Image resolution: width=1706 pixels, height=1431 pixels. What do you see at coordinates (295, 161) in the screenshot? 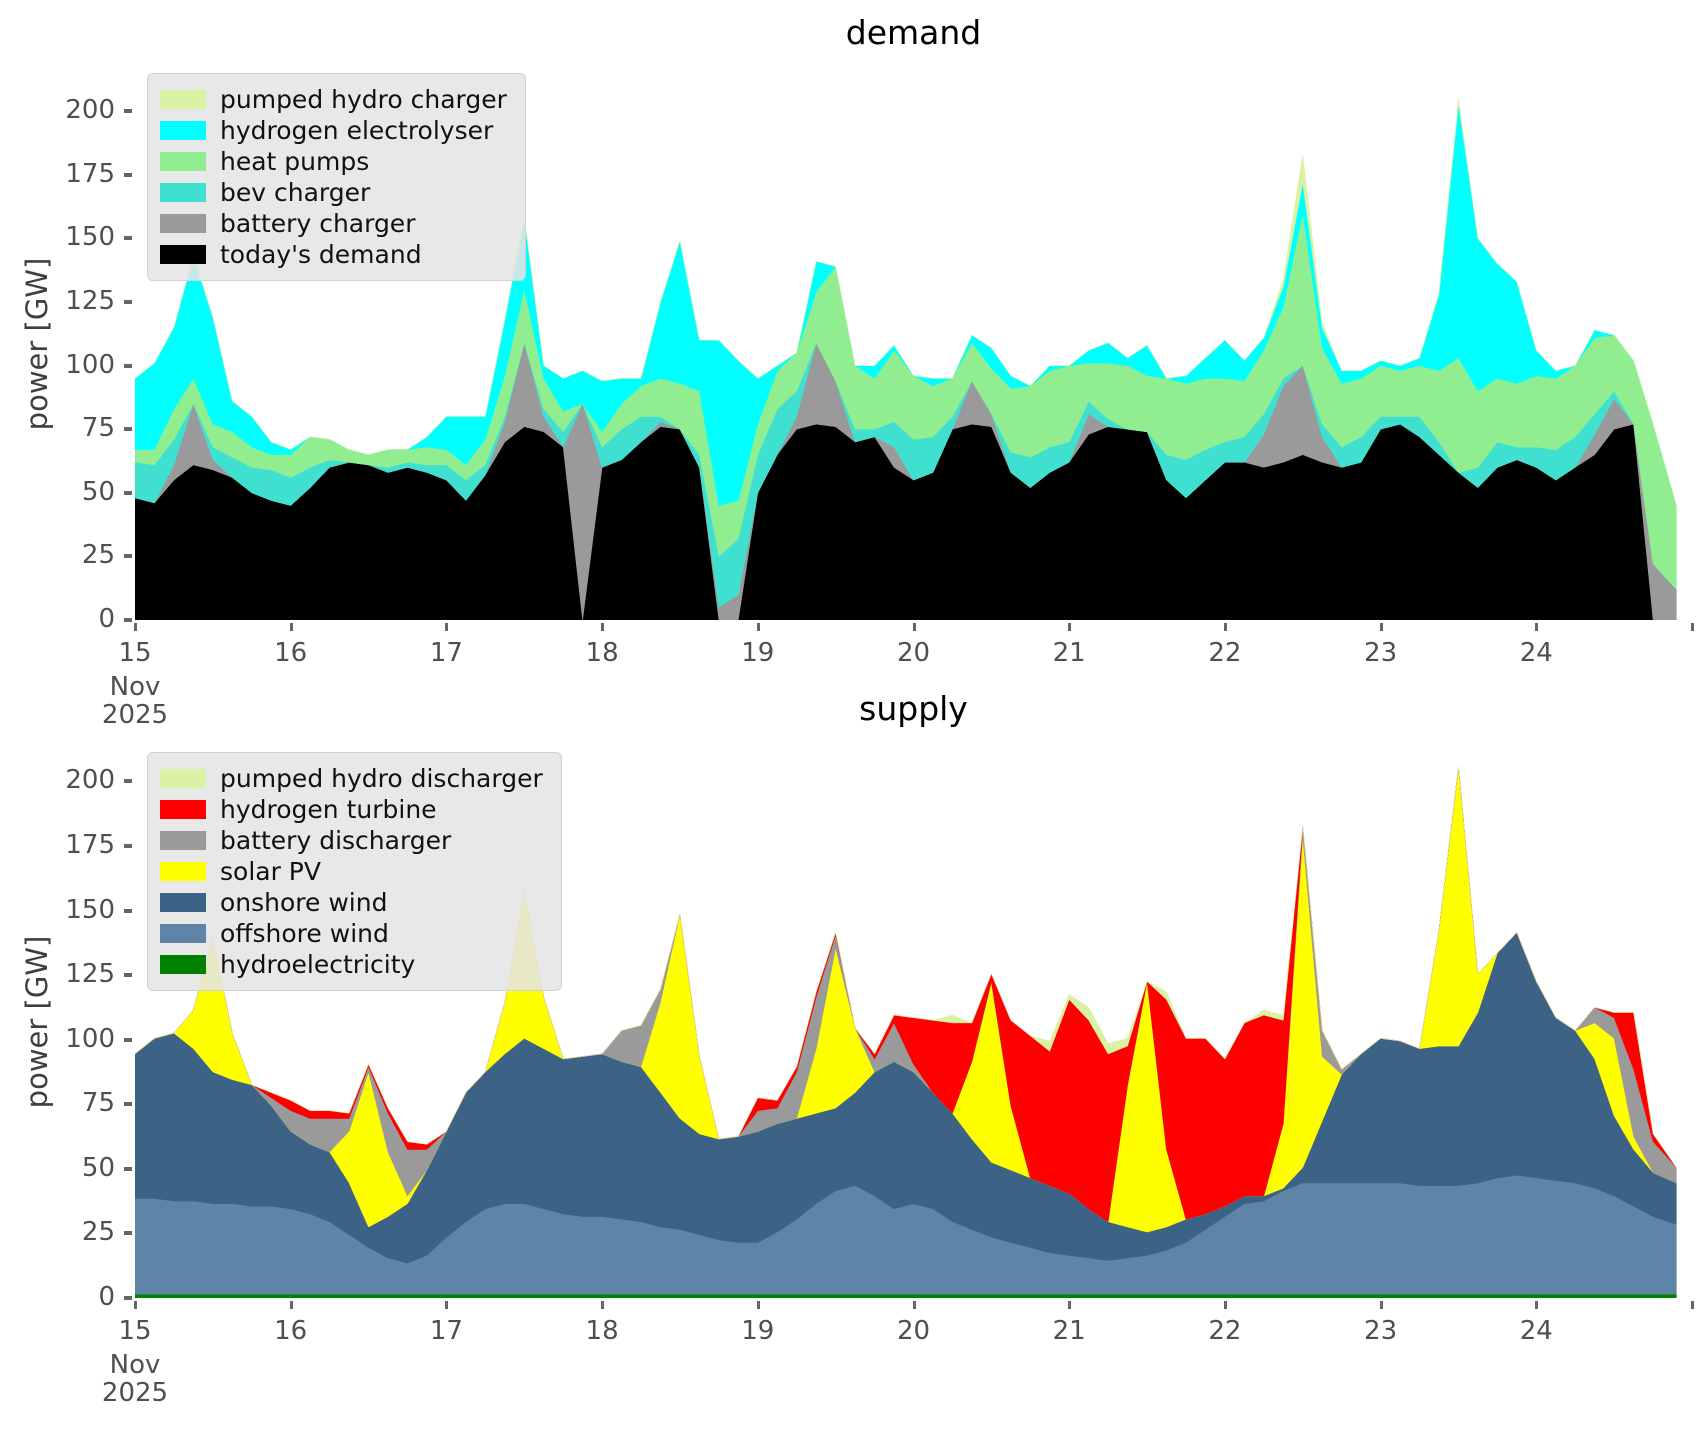
I see `legend-label: heat pumps` at bounding box center [295, 161].